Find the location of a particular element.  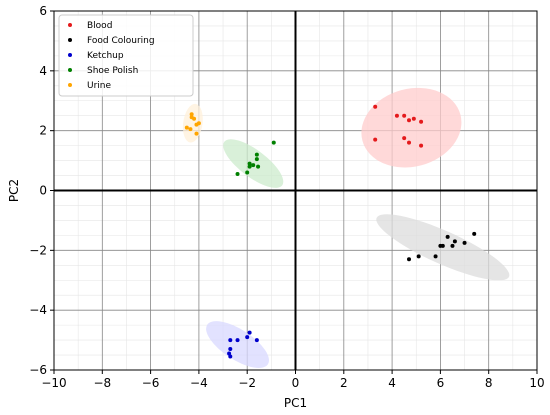

y-tick-label: 6 is located at coordinates (43, 11).